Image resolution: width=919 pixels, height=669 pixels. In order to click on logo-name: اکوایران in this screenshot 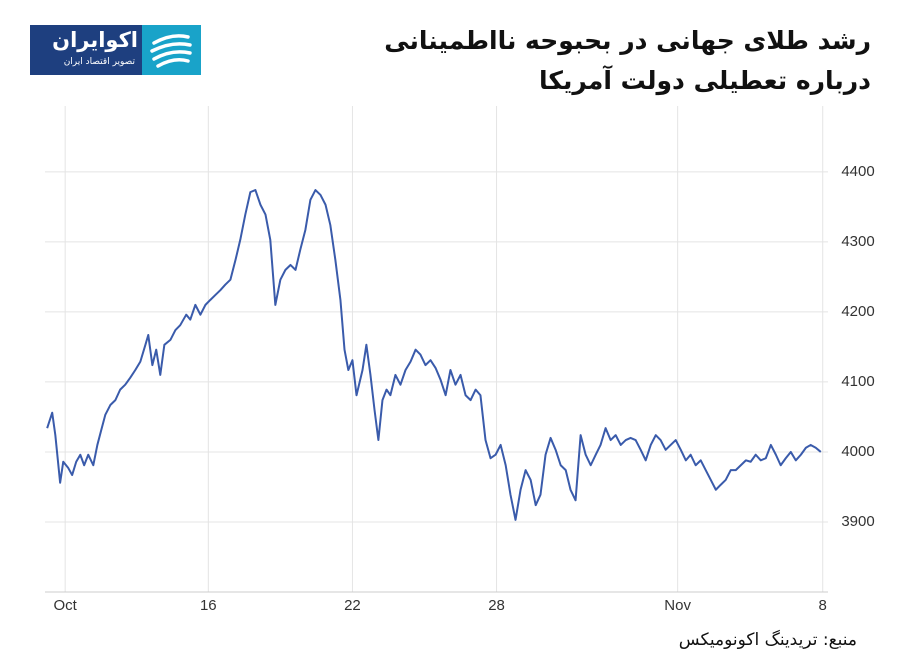, I will do `click(95, 40)`.